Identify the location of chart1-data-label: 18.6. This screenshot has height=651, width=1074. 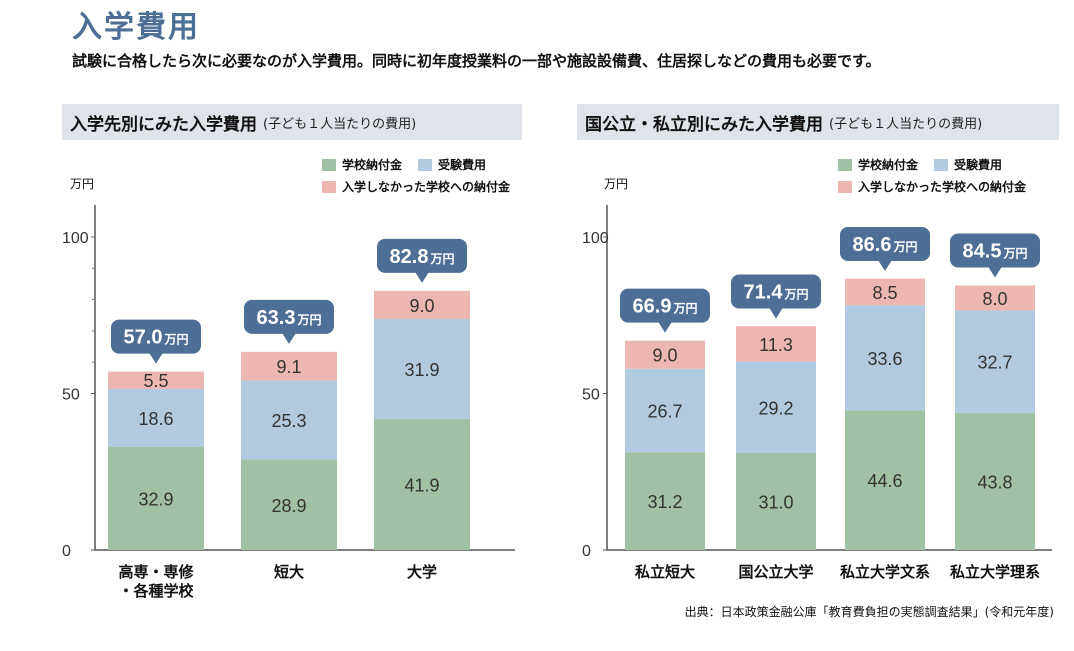
(155, 419).